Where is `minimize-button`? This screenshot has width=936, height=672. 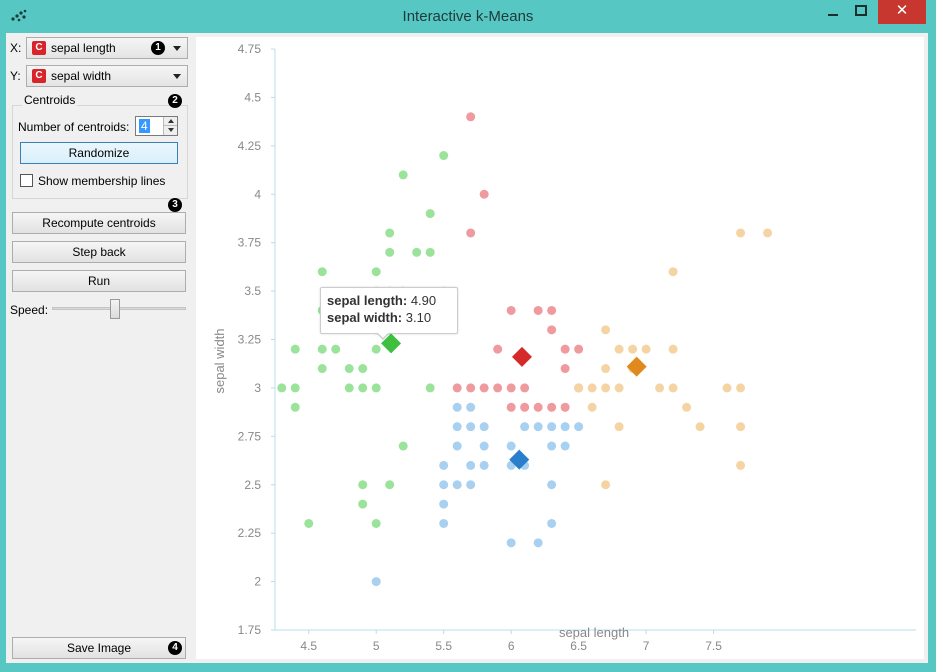 minimize-button is located at coordinates (833, 12).